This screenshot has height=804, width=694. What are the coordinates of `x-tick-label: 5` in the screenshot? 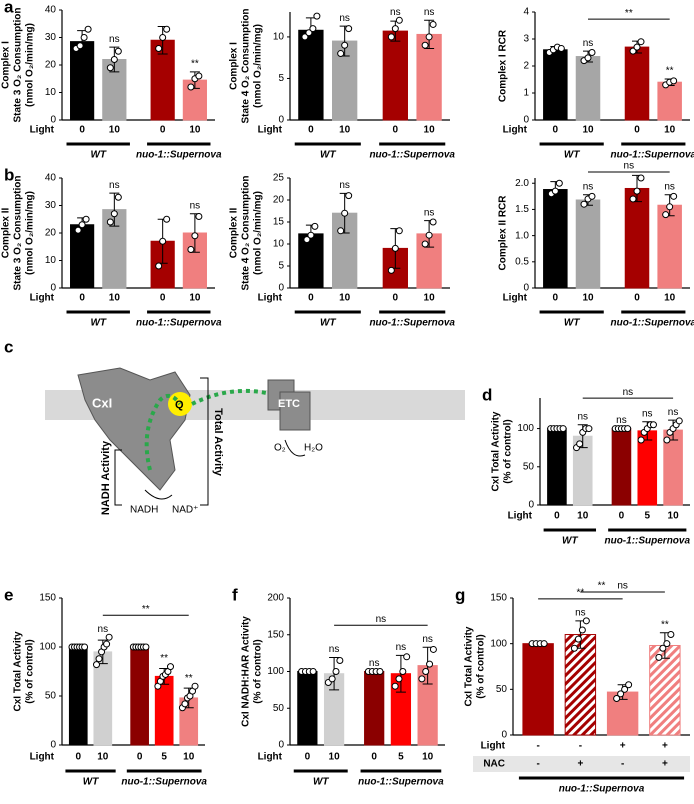 It's located at (647, 516).